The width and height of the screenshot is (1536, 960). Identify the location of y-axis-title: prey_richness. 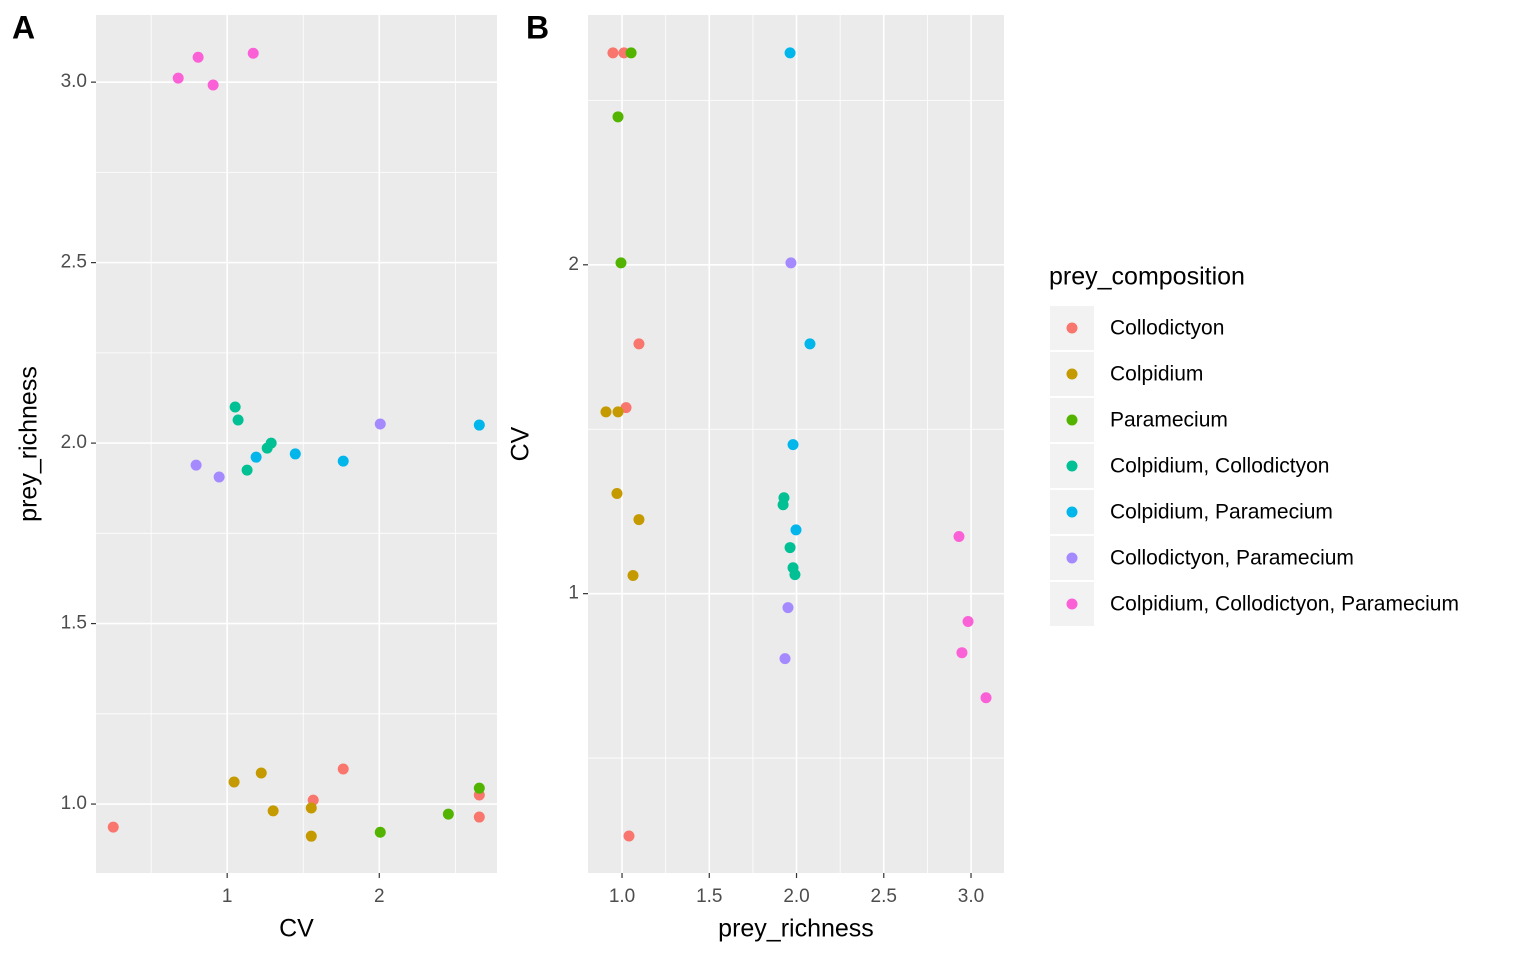
(29, 444).